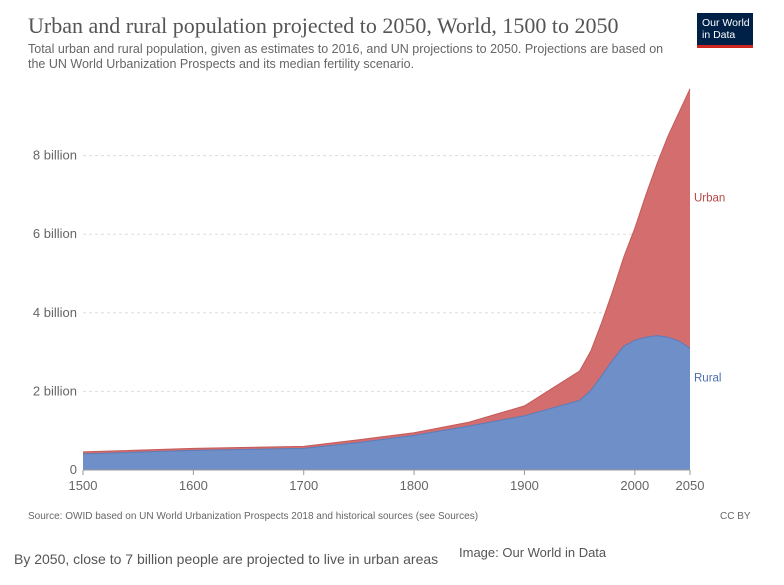 The width and height of the screenshot is (784, 585). I want to click on logo-line-1: Our World, so click(726, 23).